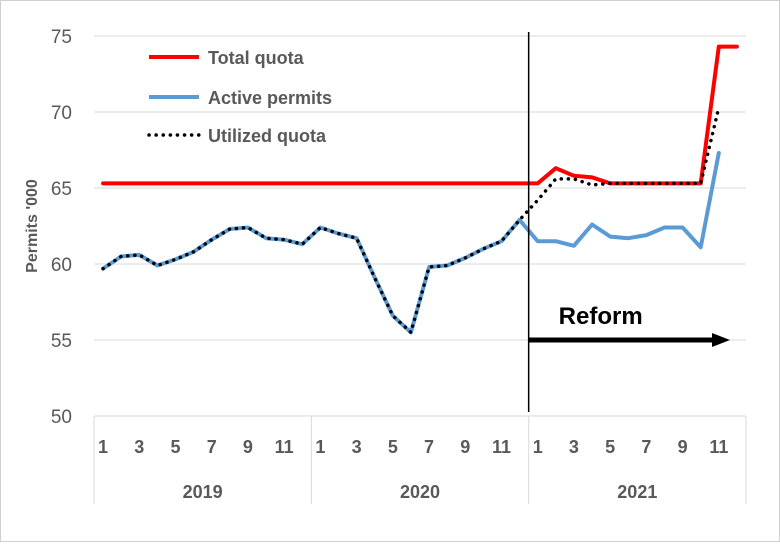 This screenshot has width=780, height=546. I want to click on y-axis-label: Permits '000, so click(32, 226).